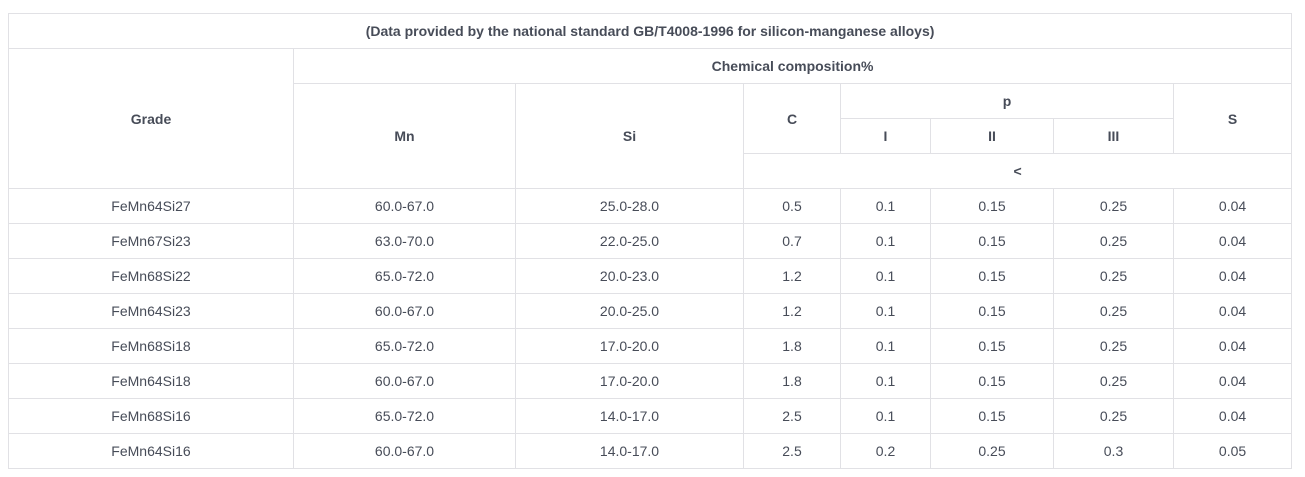 This screenshot has height=477, width=1305. Describe the element at coordinates (151, 346) in the screenshot. I see `cell-grade: FeMn68Si18` at that location.